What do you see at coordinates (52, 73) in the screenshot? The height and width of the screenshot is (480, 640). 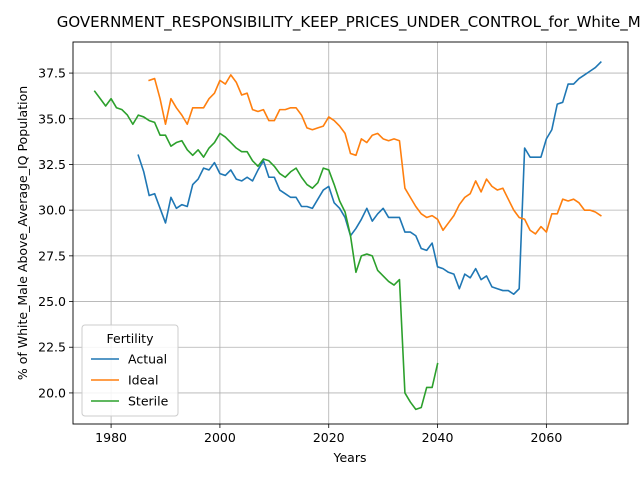 I see `y-tick-label: 37.5` at bounding box center [52, 73].